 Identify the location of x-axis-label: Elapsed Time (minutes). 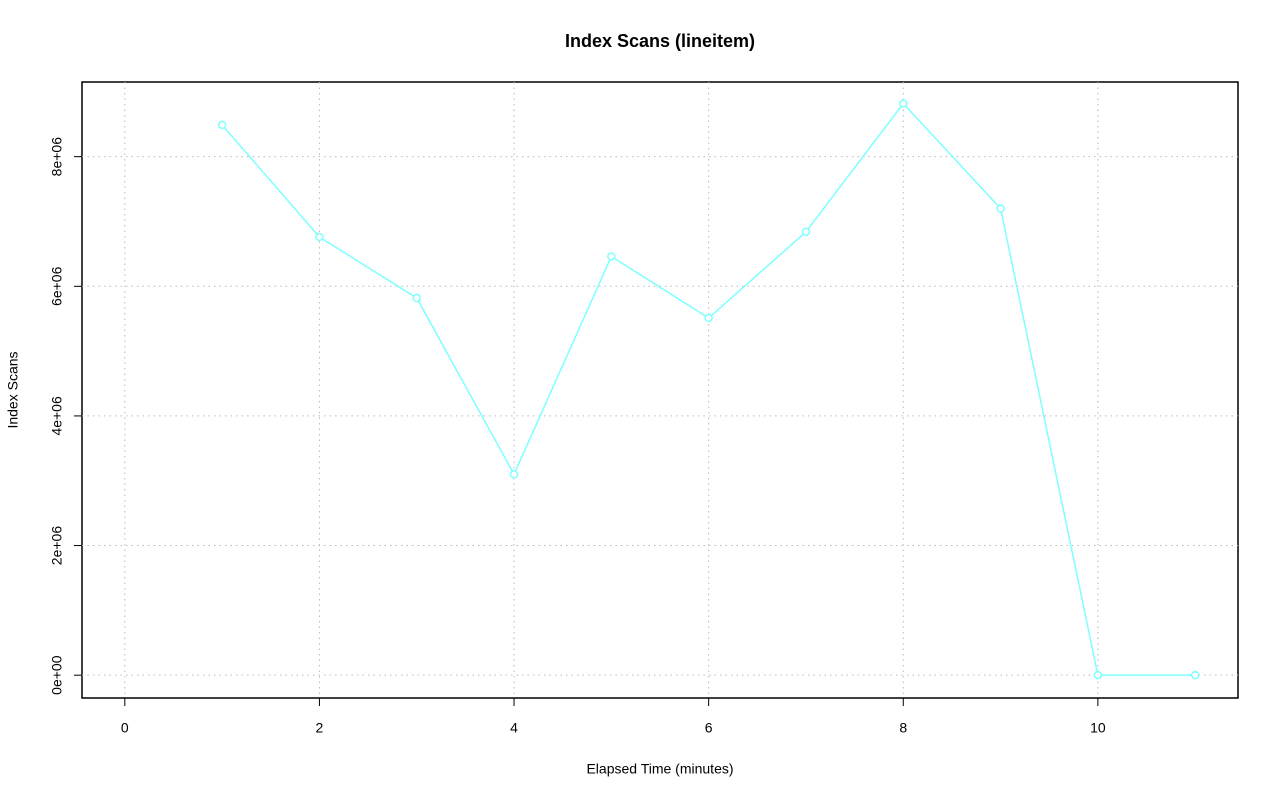
(659, 769).